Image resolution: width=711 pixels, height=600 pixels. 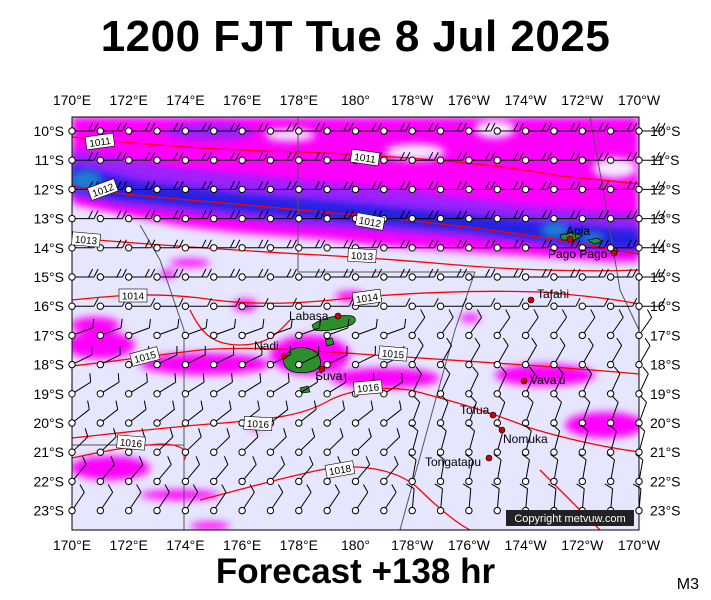 I want to click on latitude-label-right: 19°S, so click(x=665, y=394).